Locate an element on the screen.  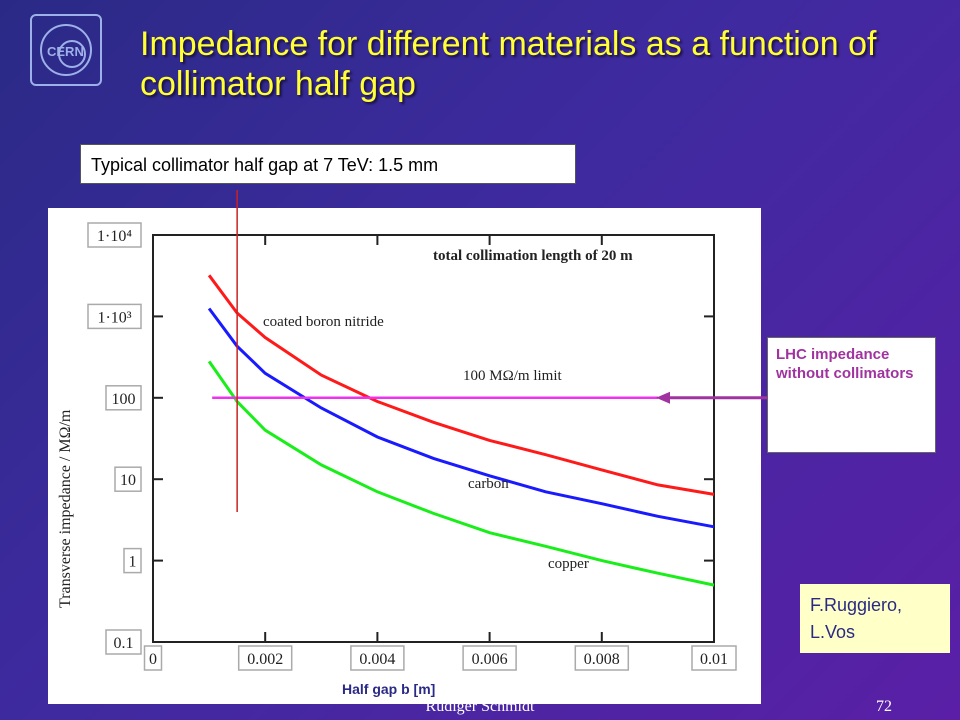
y-axis-label: Transverse impedance / MΩ/m is located at coordinates (65, 508).